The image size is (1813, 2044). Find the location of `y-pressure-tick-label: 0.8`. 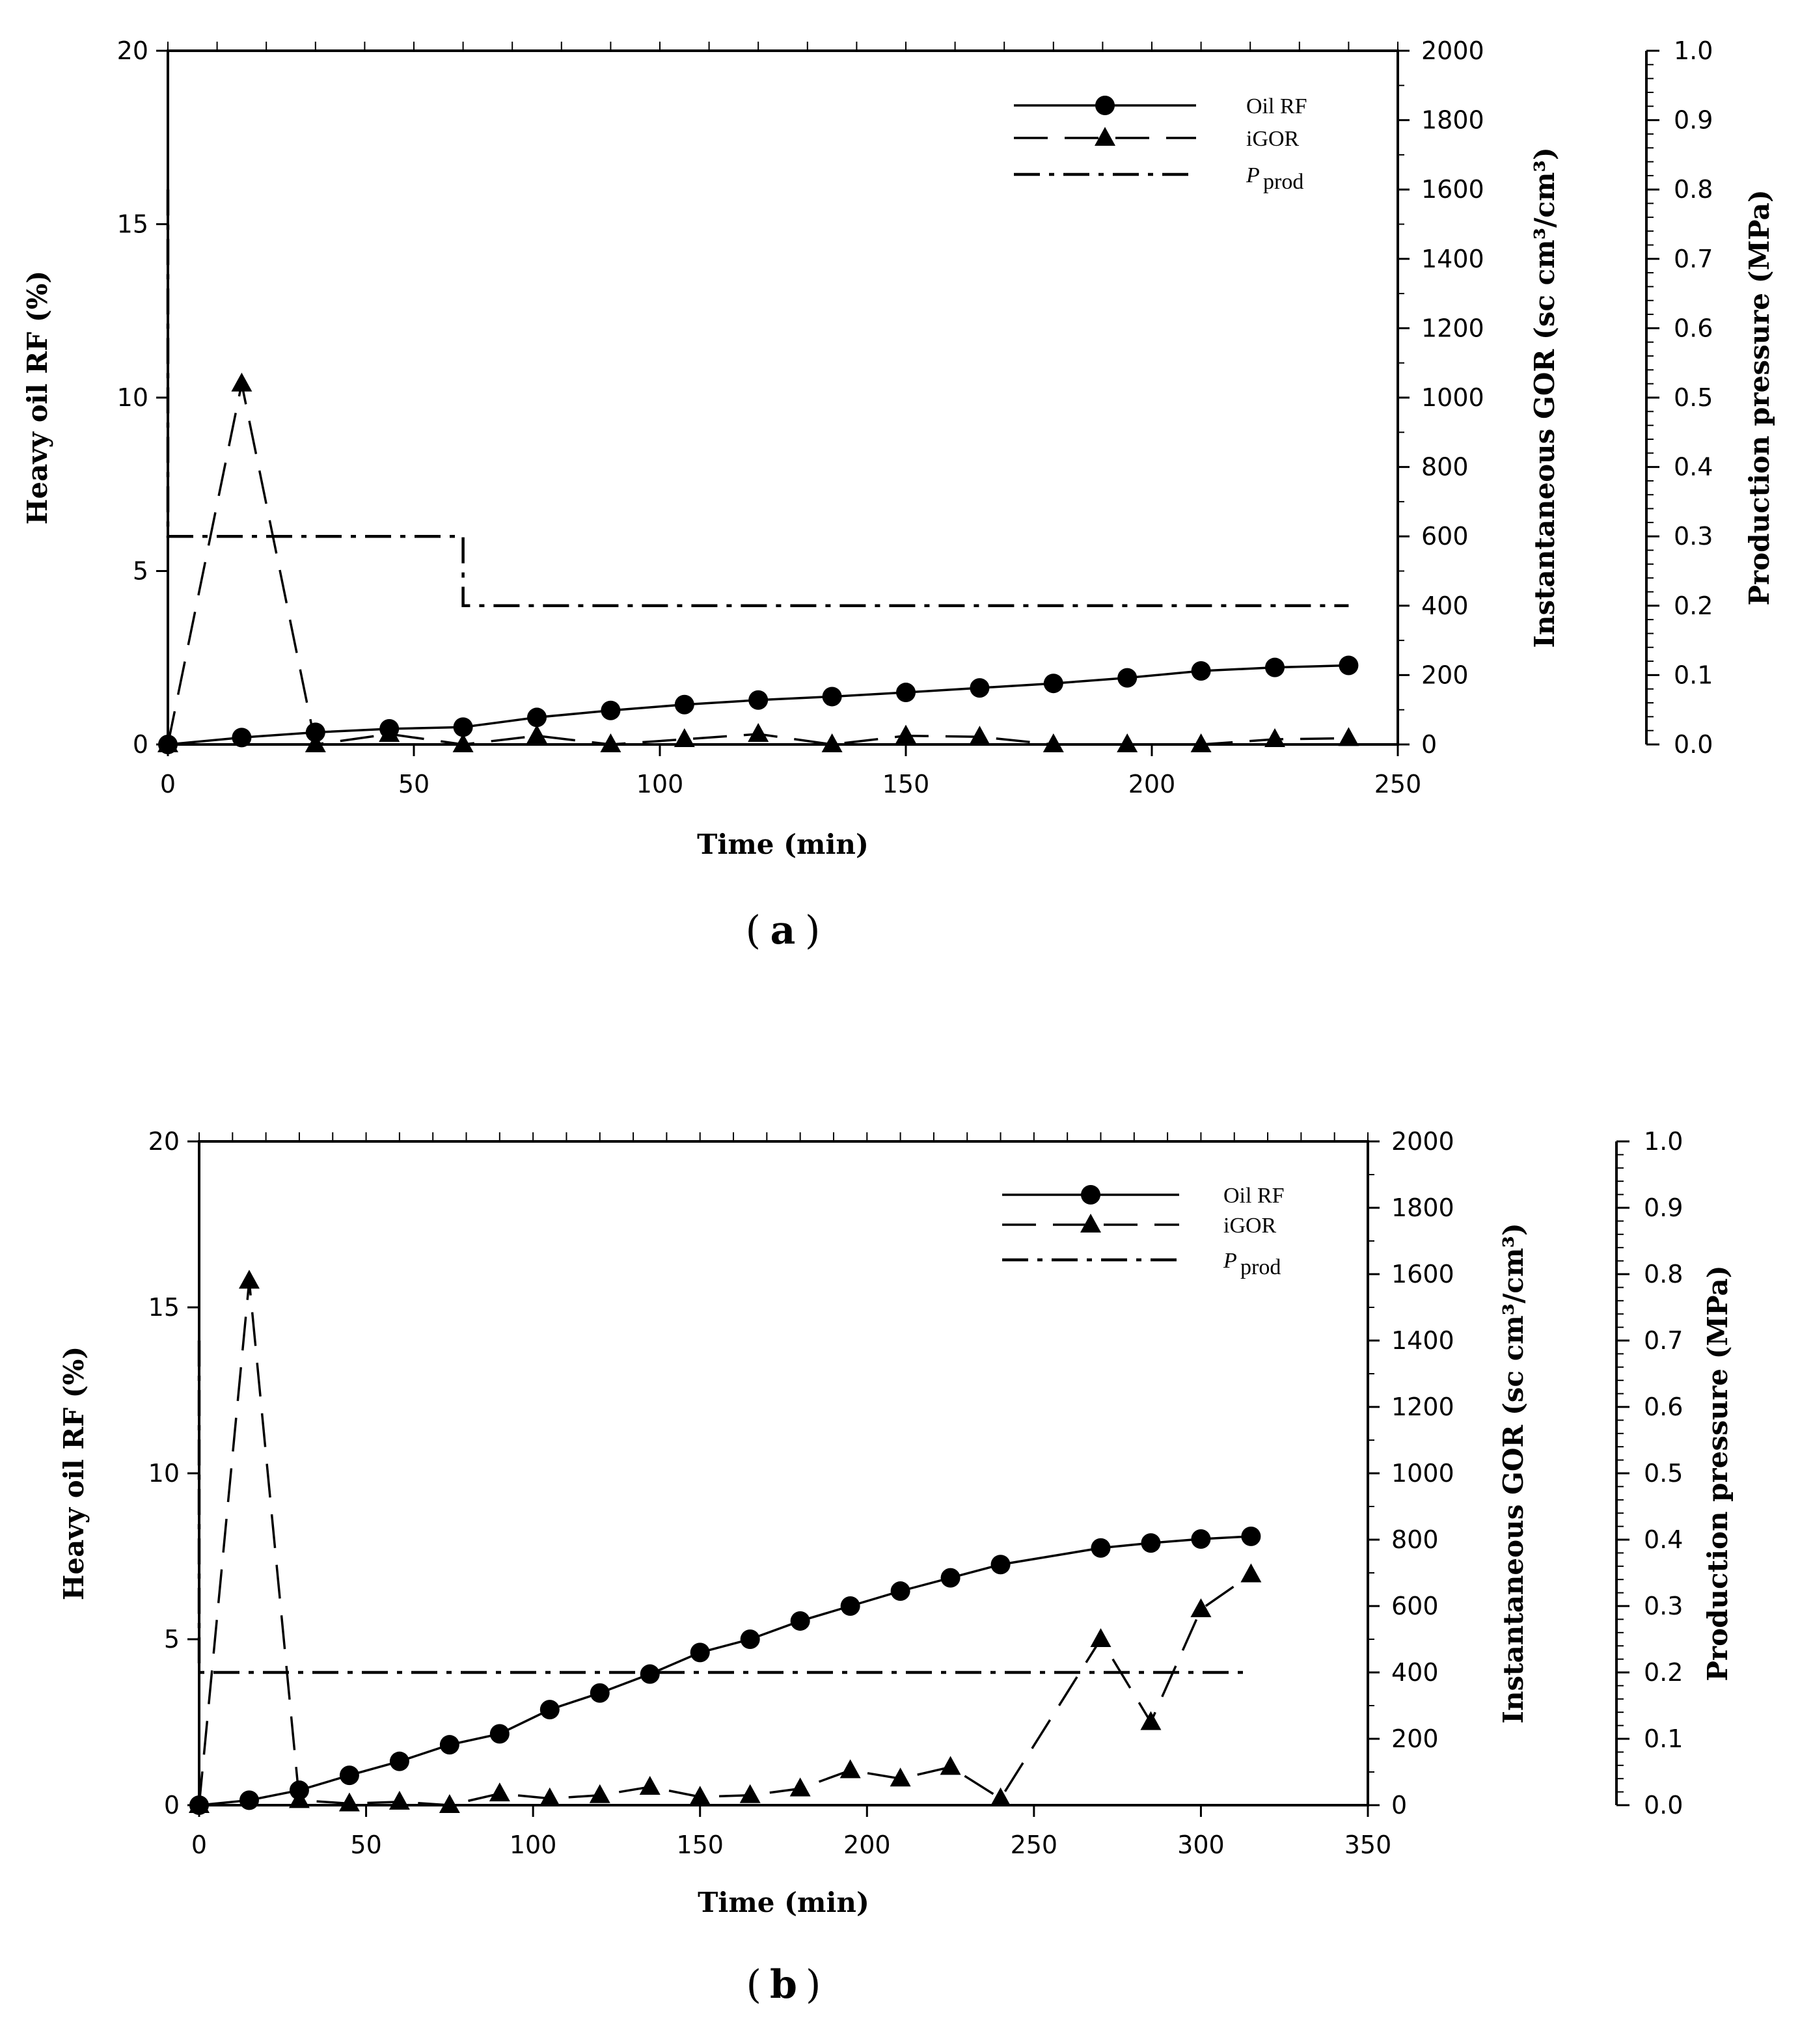

y-pressure-tick-label: 0.8 is located at coordinates (1693, 189).